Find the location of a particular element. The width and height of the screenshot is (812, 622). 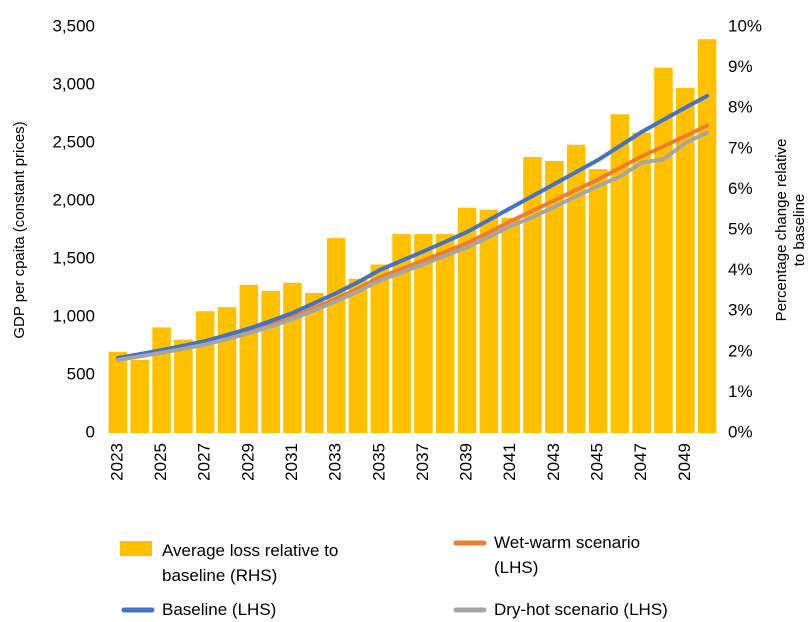

y2-tick-label: 5% is located at coordinates (740, 228).